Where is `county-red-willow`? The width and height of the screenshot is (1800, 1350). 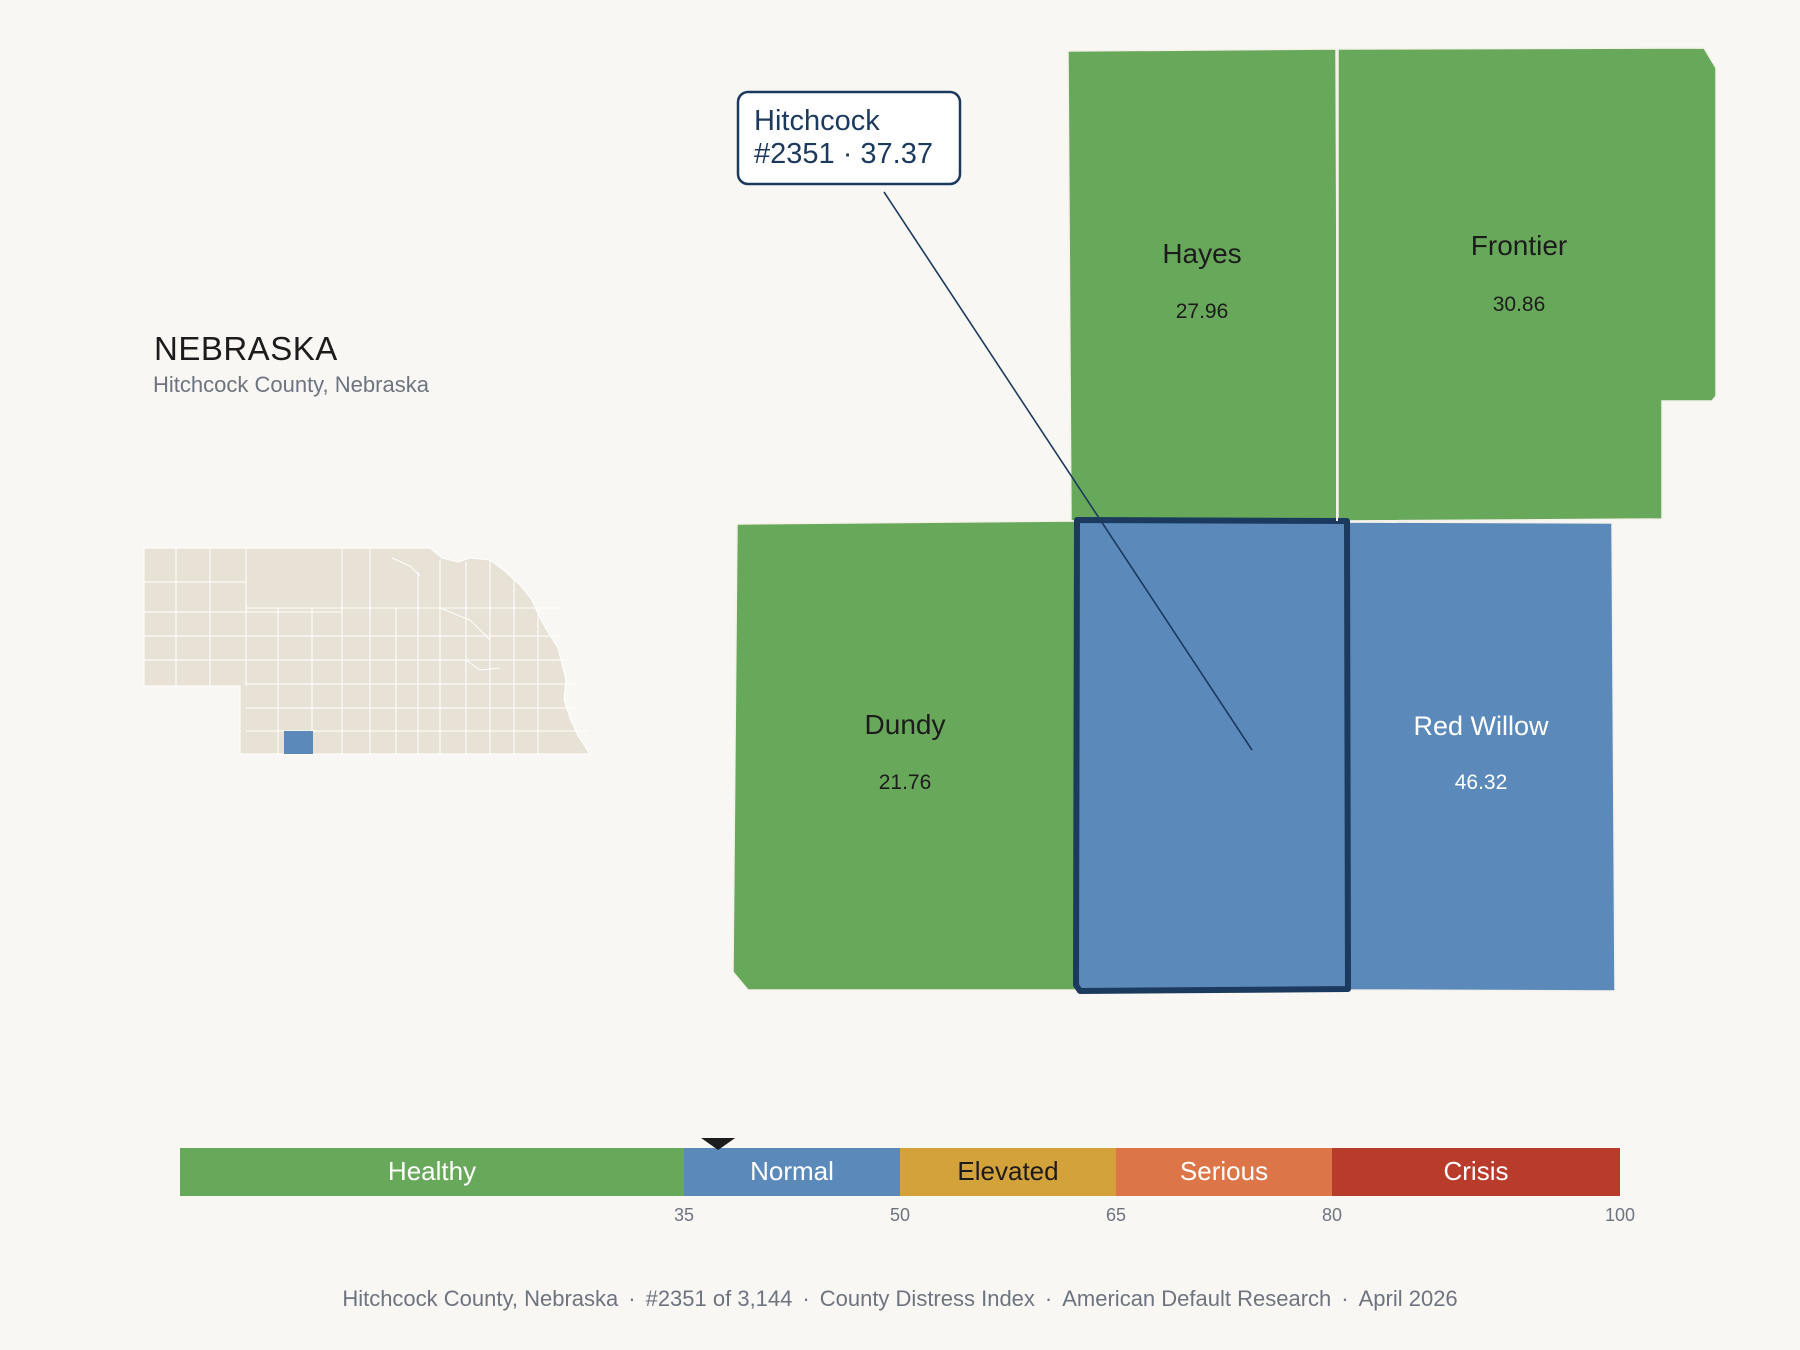
county-red-willow is located at coordinates (1481, 756).